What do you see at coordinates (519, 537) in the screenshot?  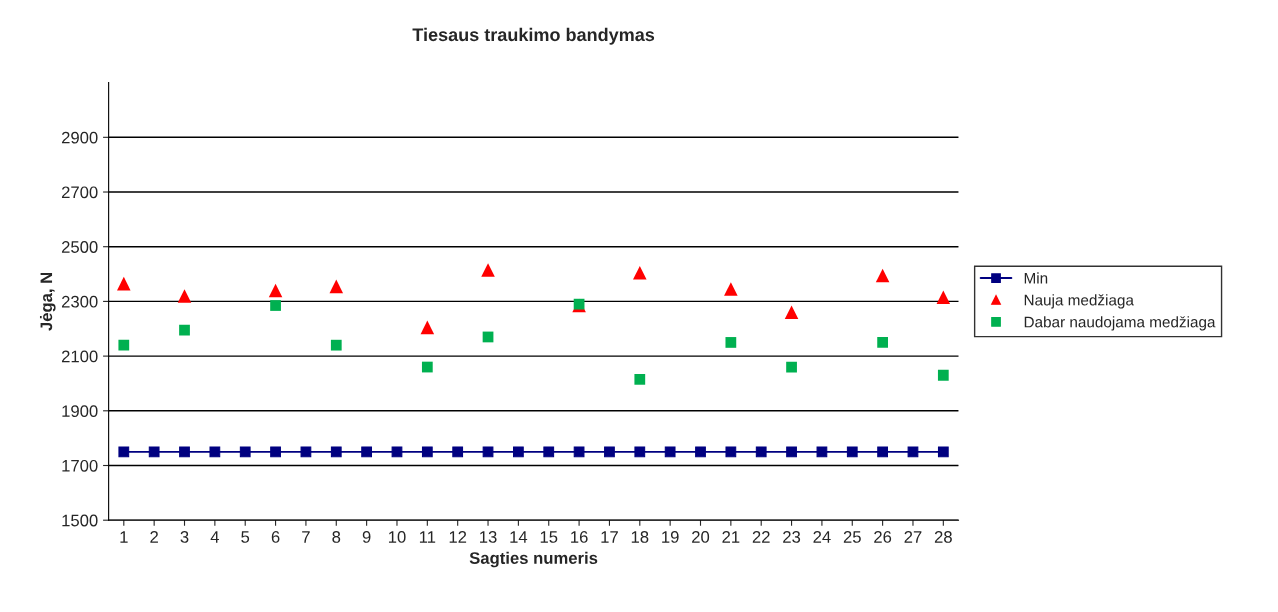 I see `x-tick-label: 14` at bounding box center [519, 537].